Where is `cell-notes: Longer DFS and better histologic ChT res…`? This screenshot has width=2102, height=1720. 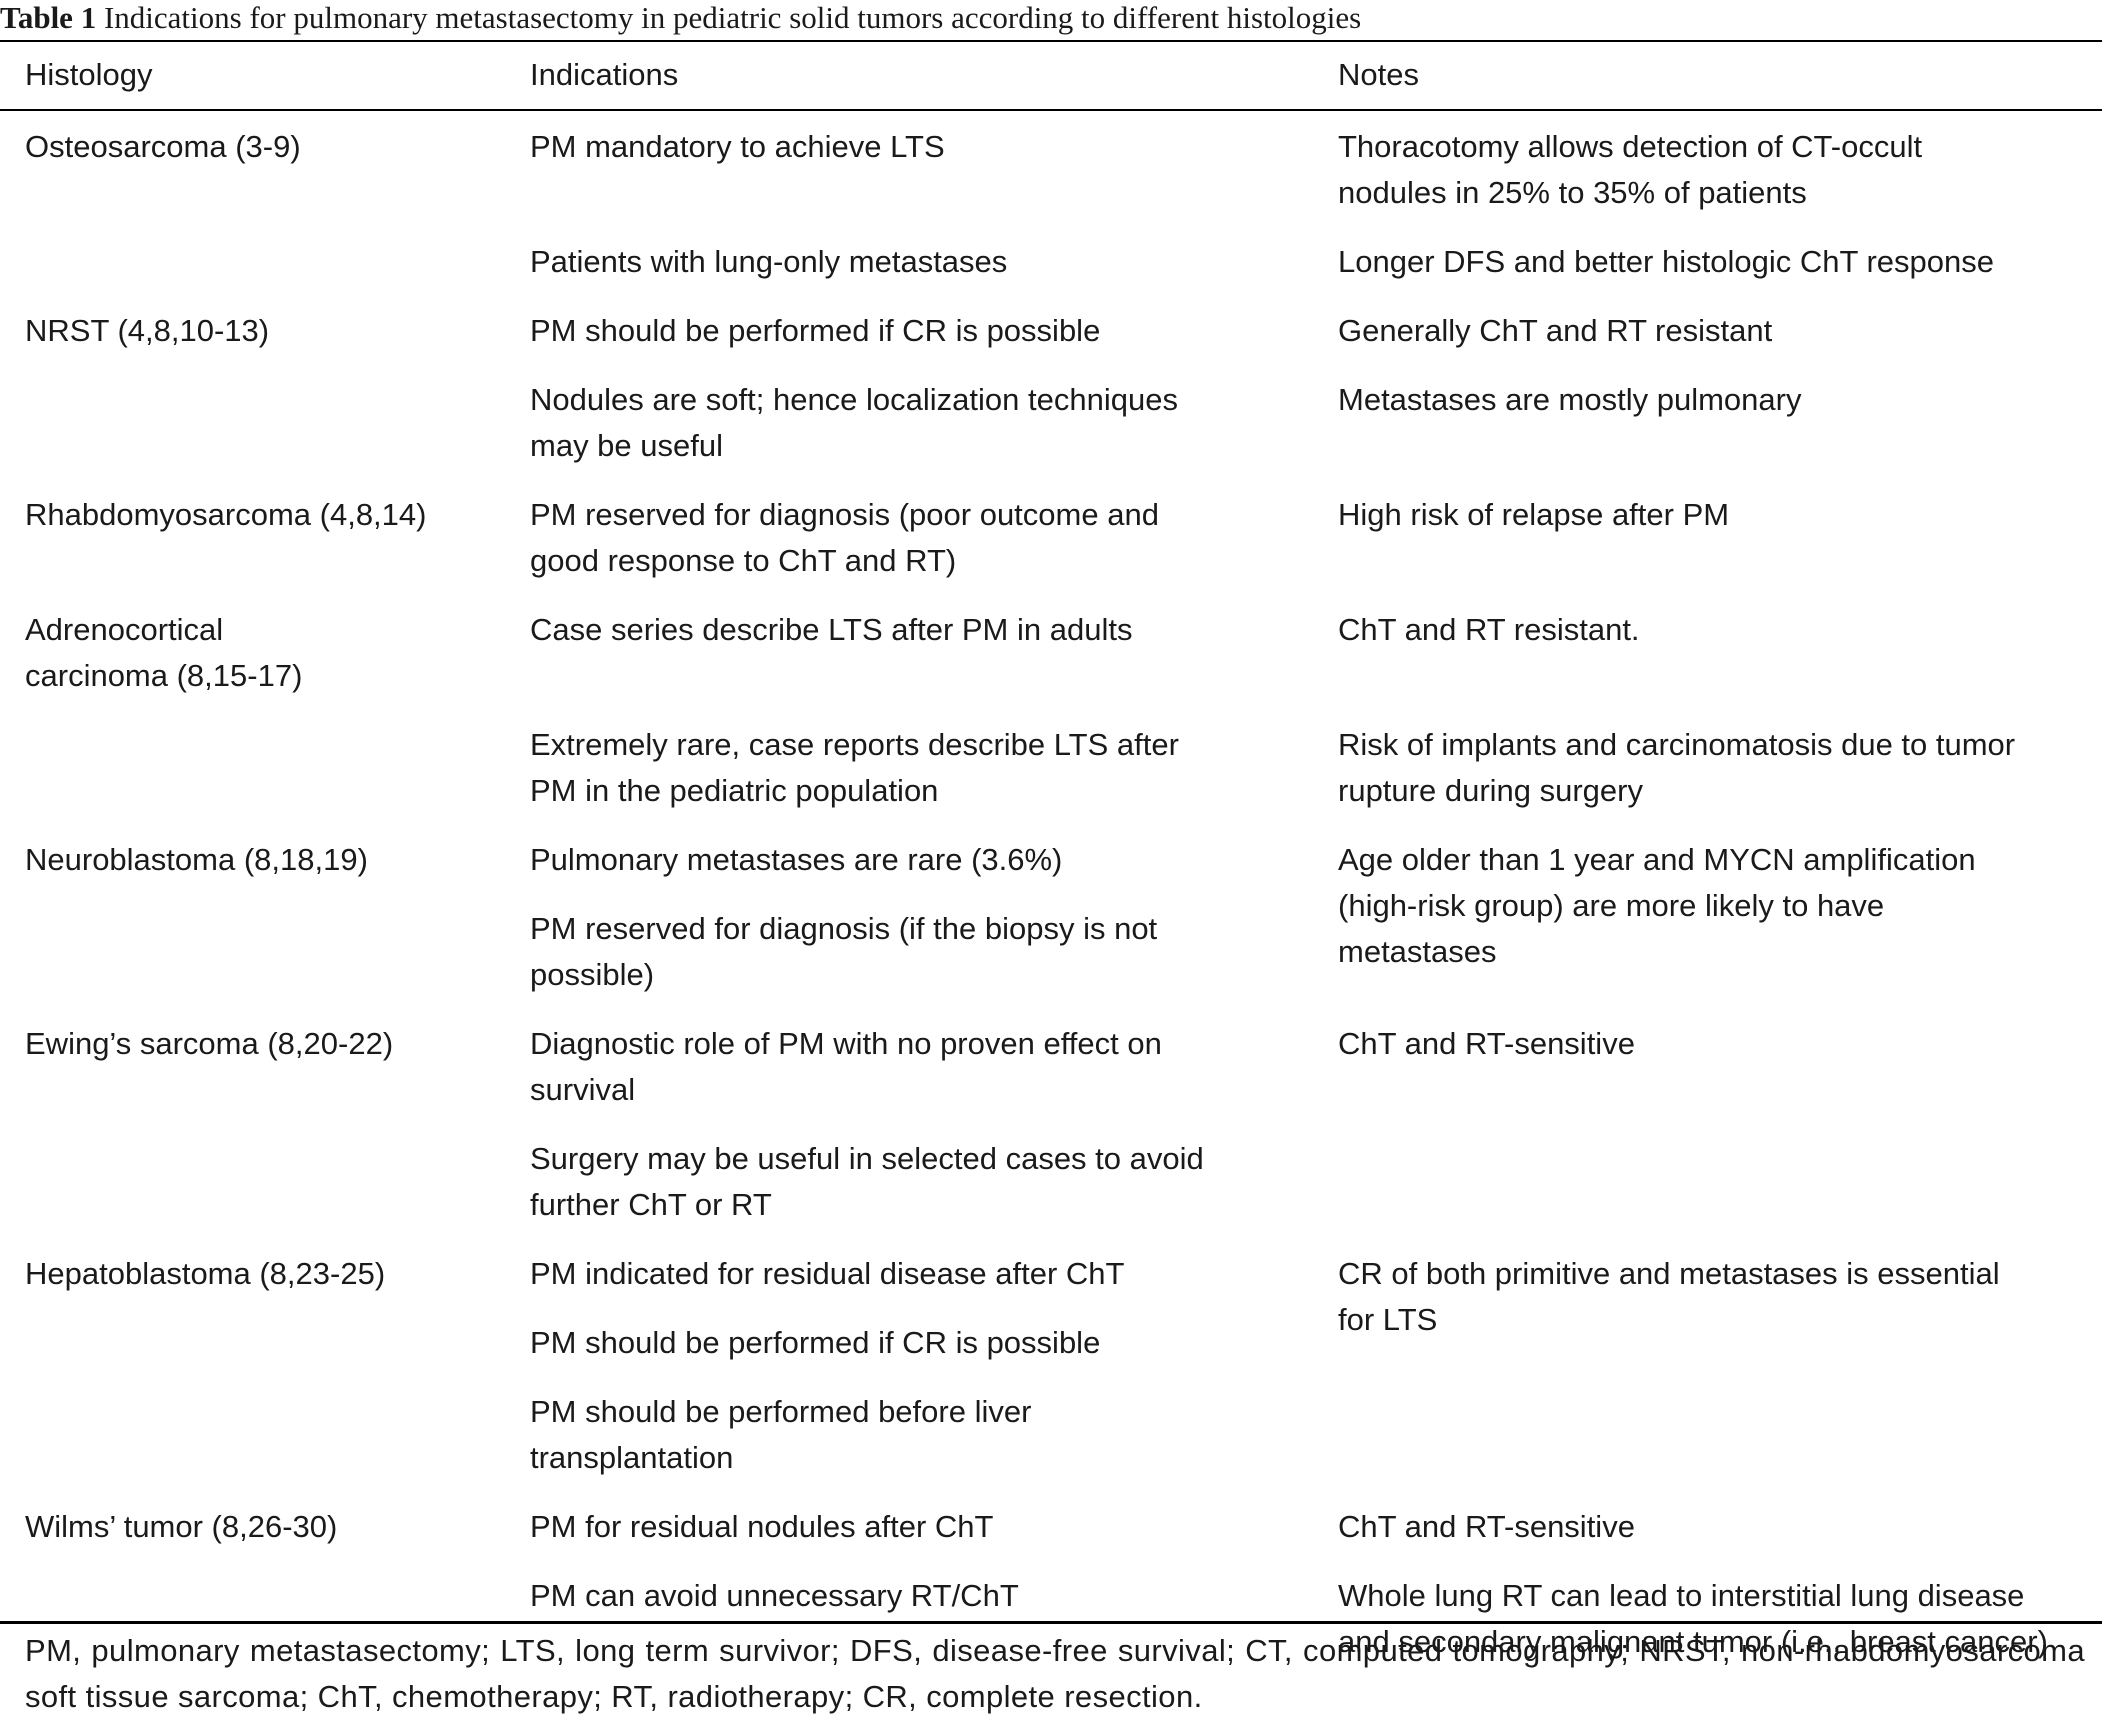
cell-notes: Longer DFS and better histologic ChT res… is located at coordinates (1666, 262).